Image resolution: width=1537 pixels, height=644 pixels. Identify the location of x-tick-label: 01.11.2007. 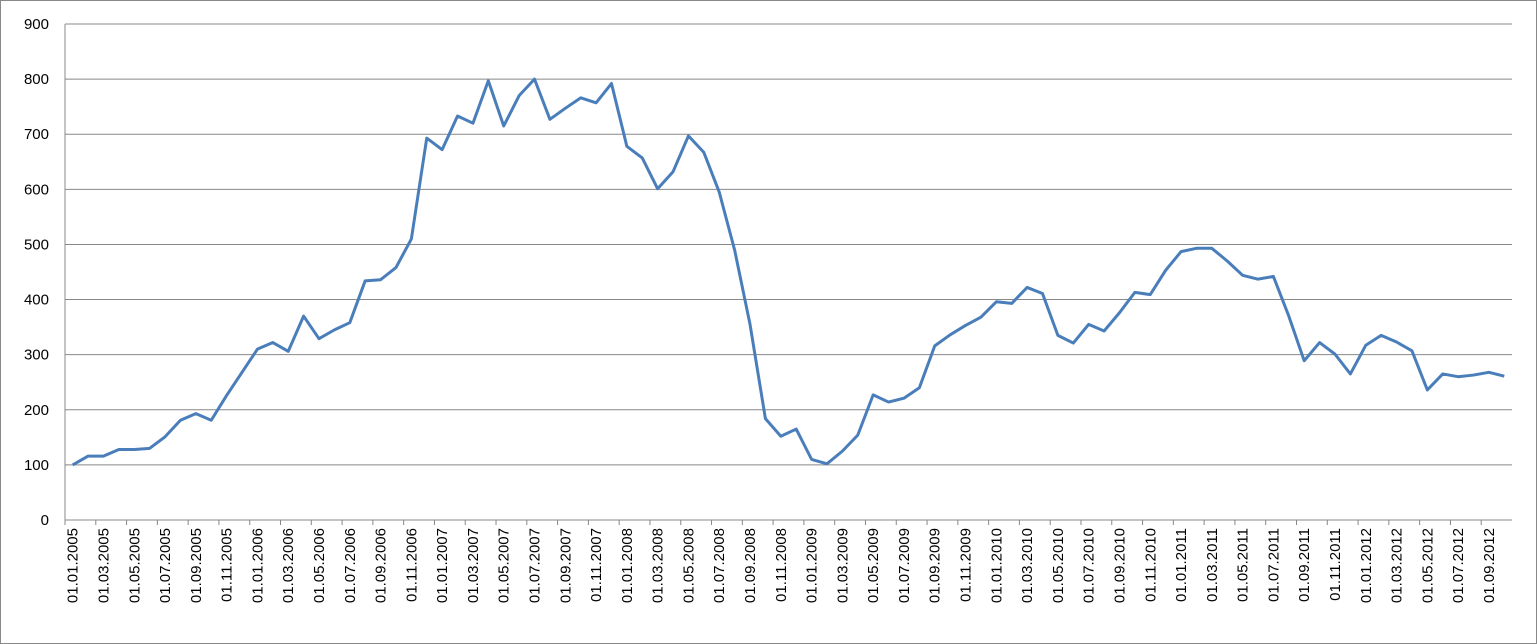
(596, 565).